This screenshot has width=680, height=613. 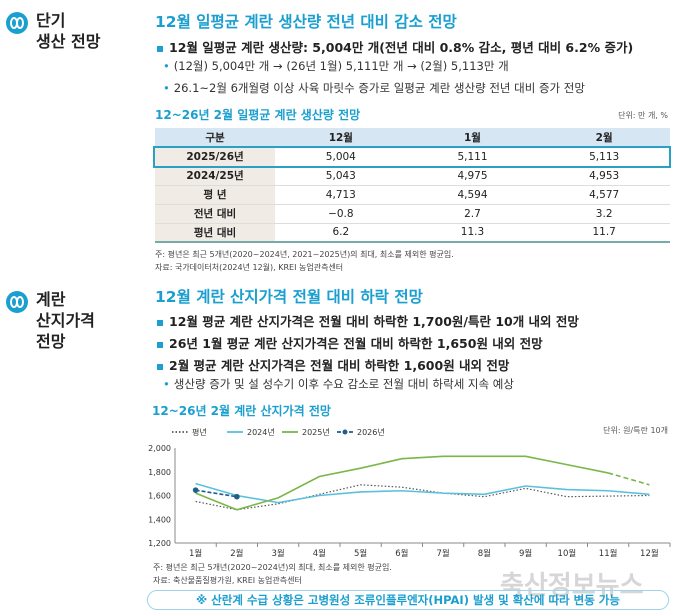 What do you see at coordinates (472, 138) in the screenshot?
I see `header-cell: 1월` at bounding box center [472, 138].